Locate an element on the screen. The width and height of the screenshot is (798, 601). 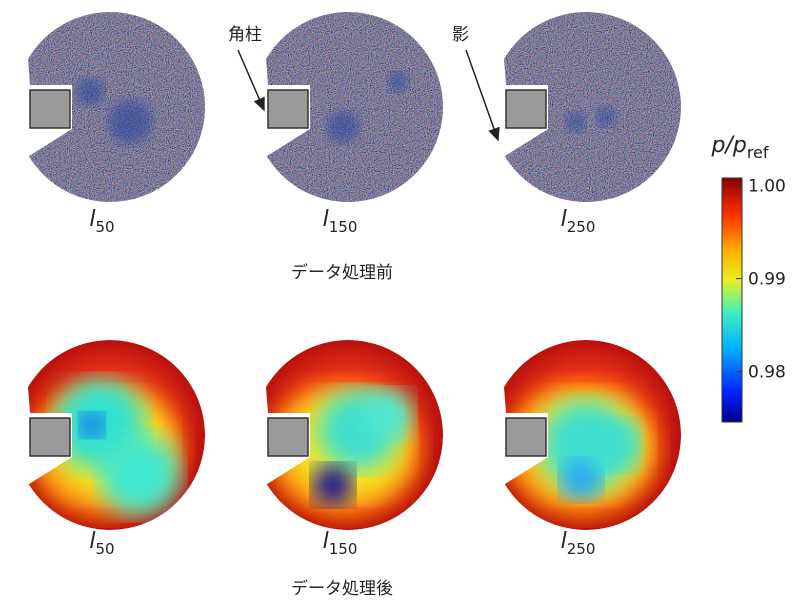
caption: データ処理後 is located at coordinates (342, 588).